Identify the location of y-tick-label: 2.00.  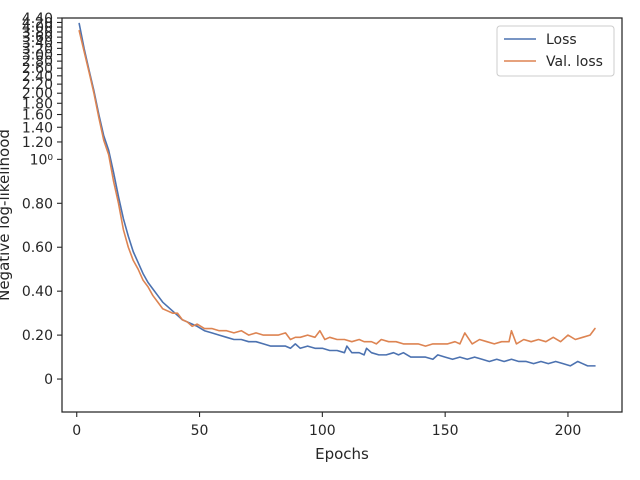
(37, 94).